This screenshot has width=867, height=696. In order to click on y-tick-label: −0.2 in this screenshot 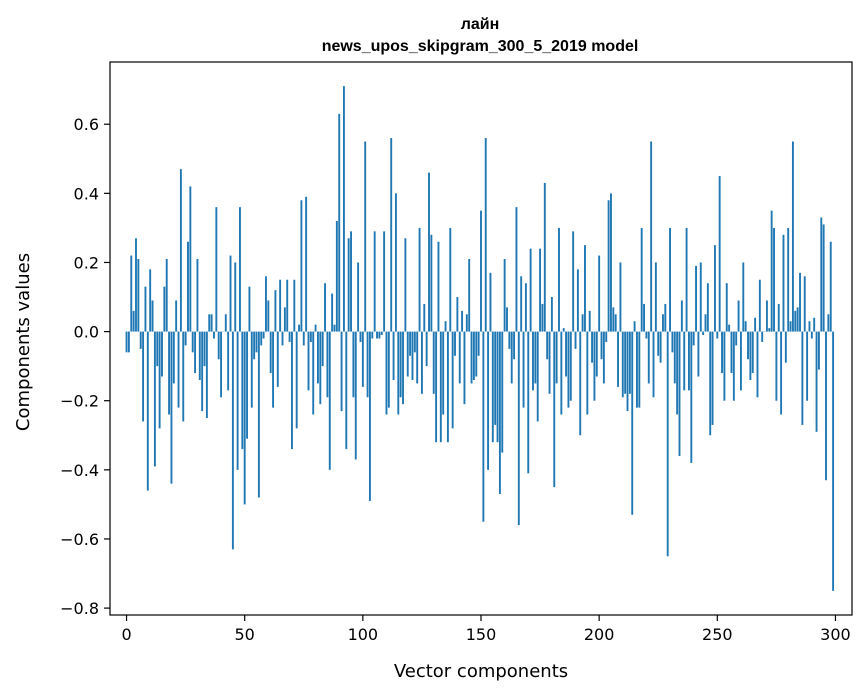, I will do `click(79, 401)`.